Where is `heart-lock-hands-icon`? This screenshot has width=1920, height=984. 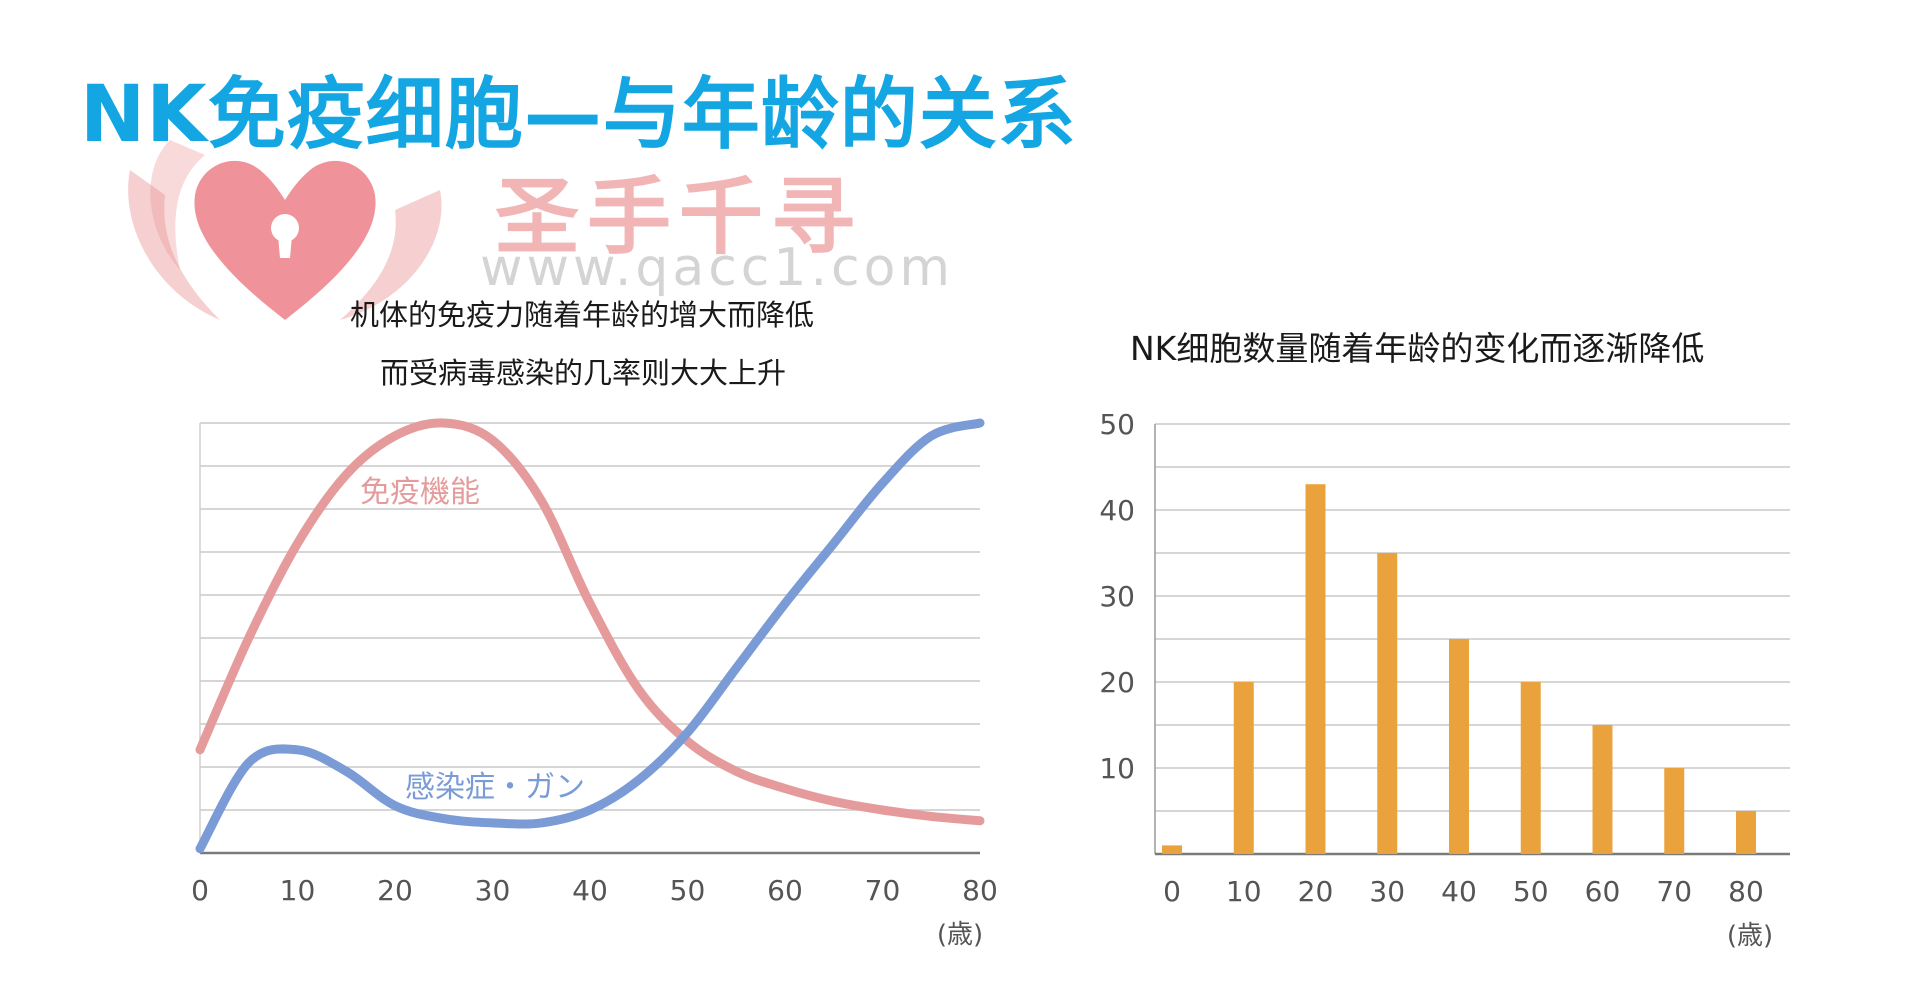 heart-lock-hands-icon is located at coordinates (285, 230).